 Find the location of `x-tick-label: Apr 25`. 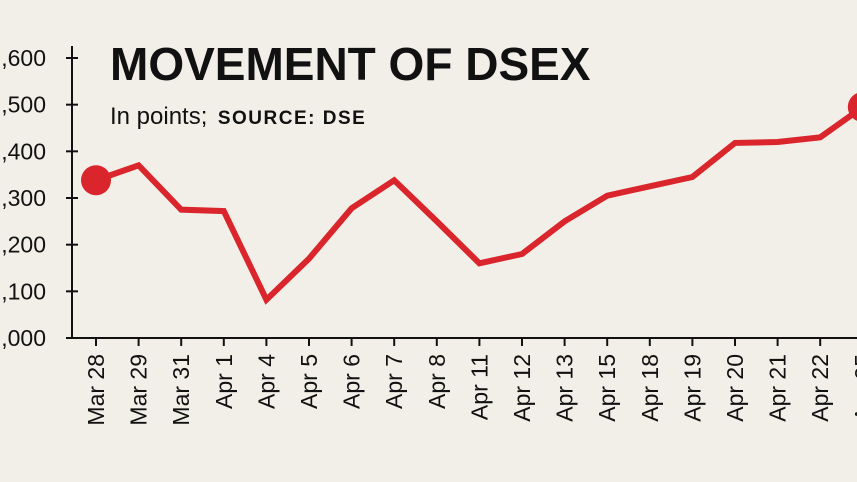

x-tick-label: Apr 25 is located at coordinates (853, 388).